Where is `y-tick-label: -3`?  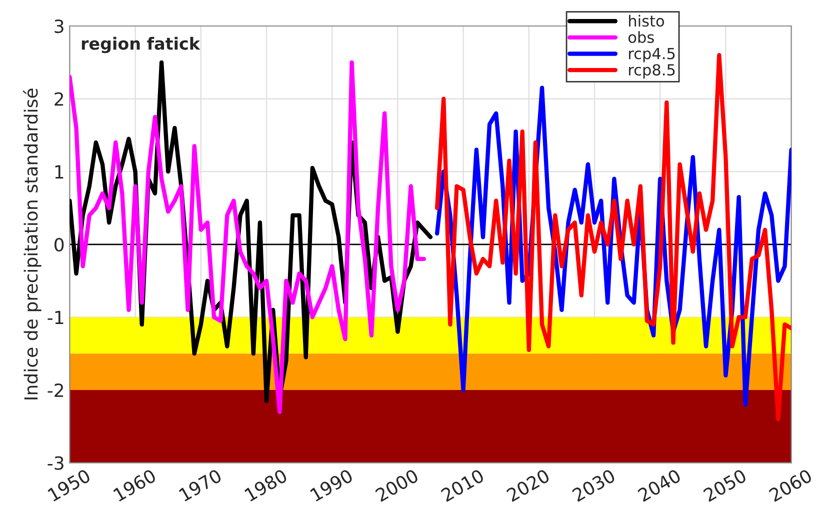 y-tick-label: -3 is located at coordinates (56, 463).